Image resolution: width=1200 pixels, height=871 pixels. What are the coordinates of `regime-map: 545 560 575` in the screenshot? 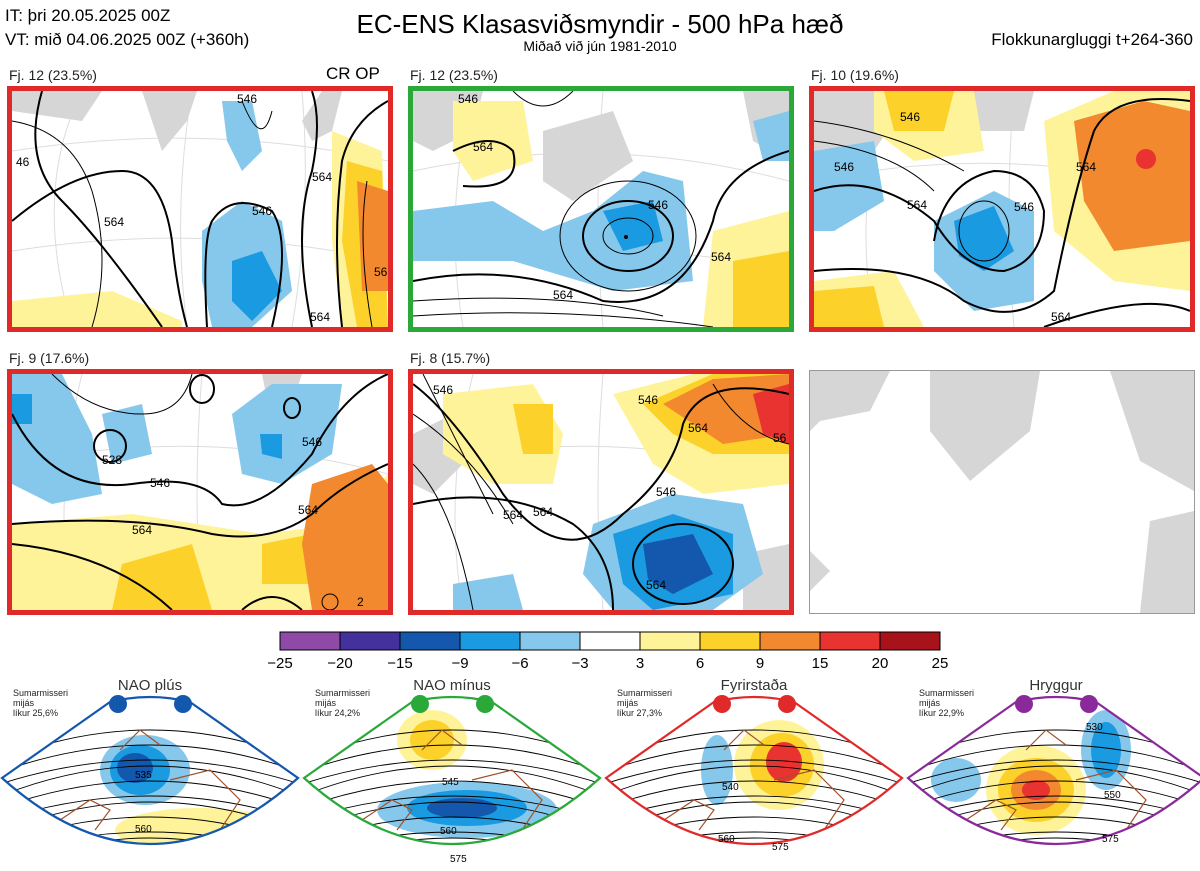 It's located at (452, 780).